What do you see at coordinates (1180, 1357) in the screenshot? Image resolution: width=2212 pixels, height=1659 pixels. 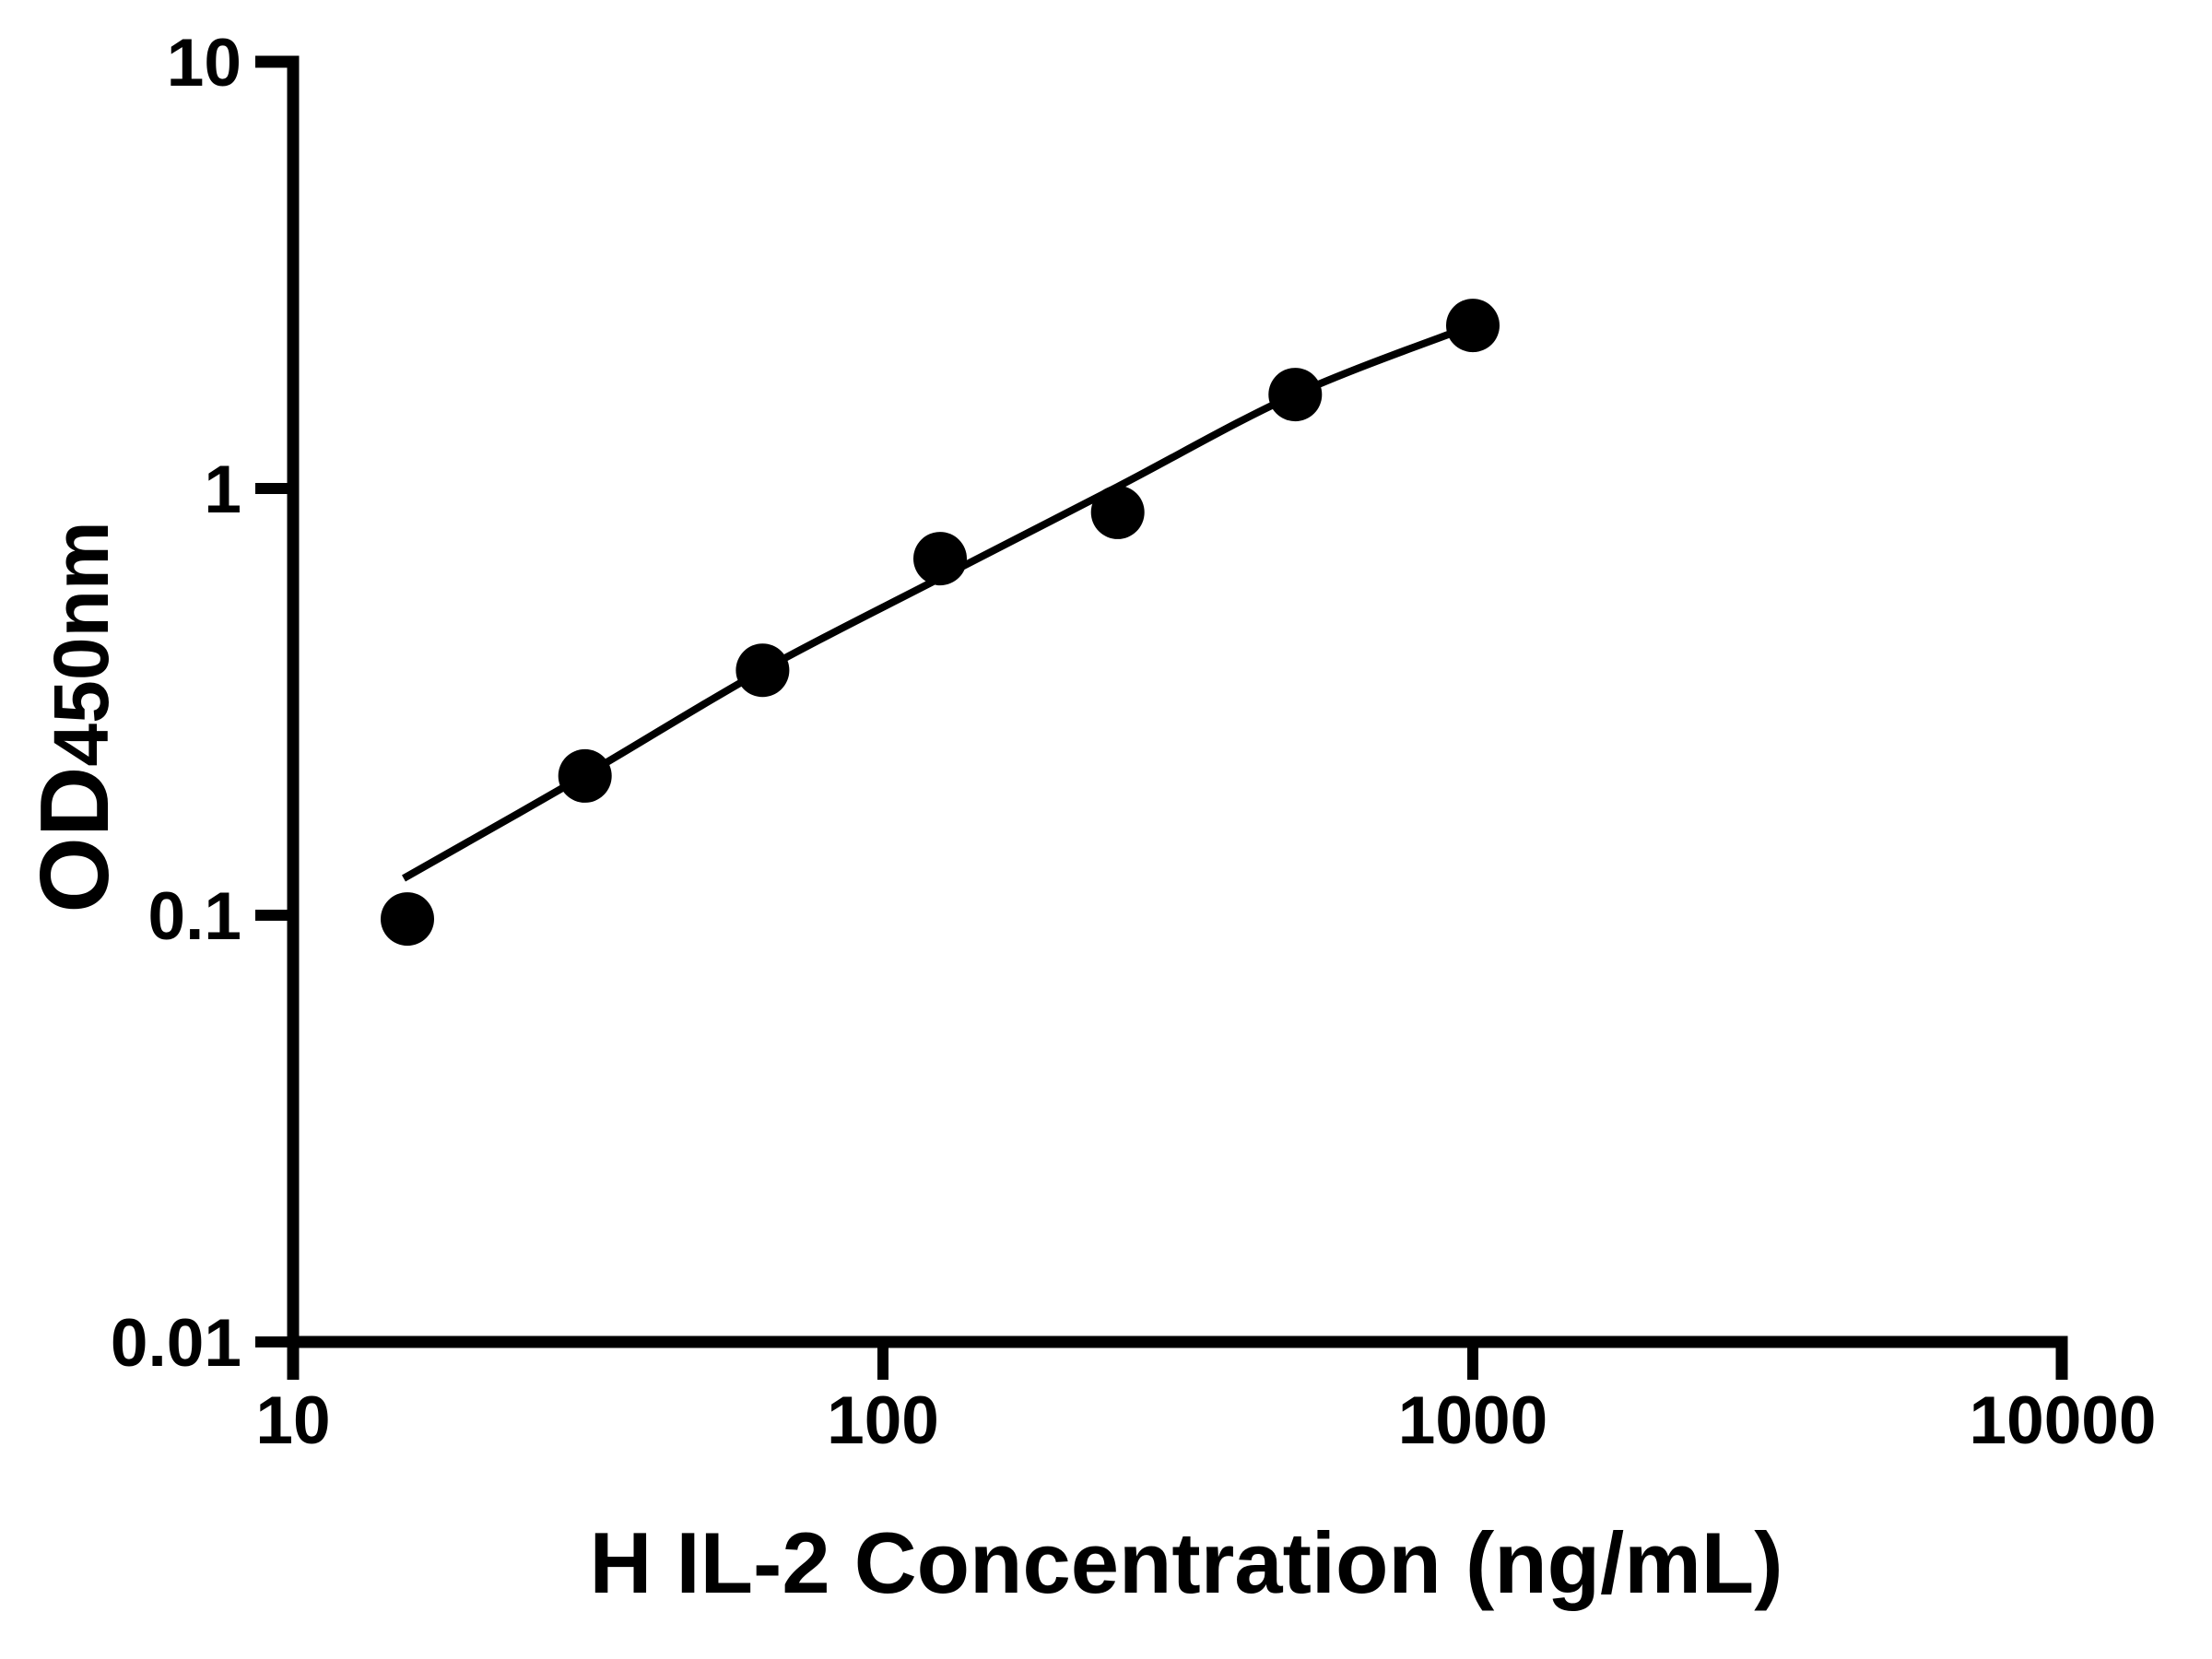 I see `x-axis-line` at bounding box center [1180, 1357].